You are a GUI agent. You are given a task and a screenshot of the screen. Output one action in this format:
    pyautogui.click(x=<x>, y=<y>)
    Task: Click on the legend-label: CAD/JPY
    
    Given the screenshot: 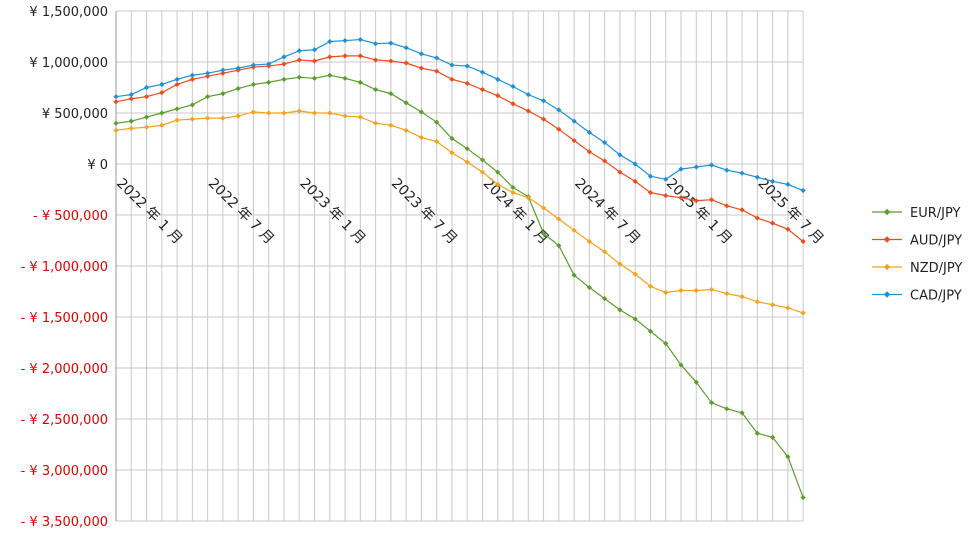 What is the action you would take?
    pyautogui.click(x=936, y=296)
    